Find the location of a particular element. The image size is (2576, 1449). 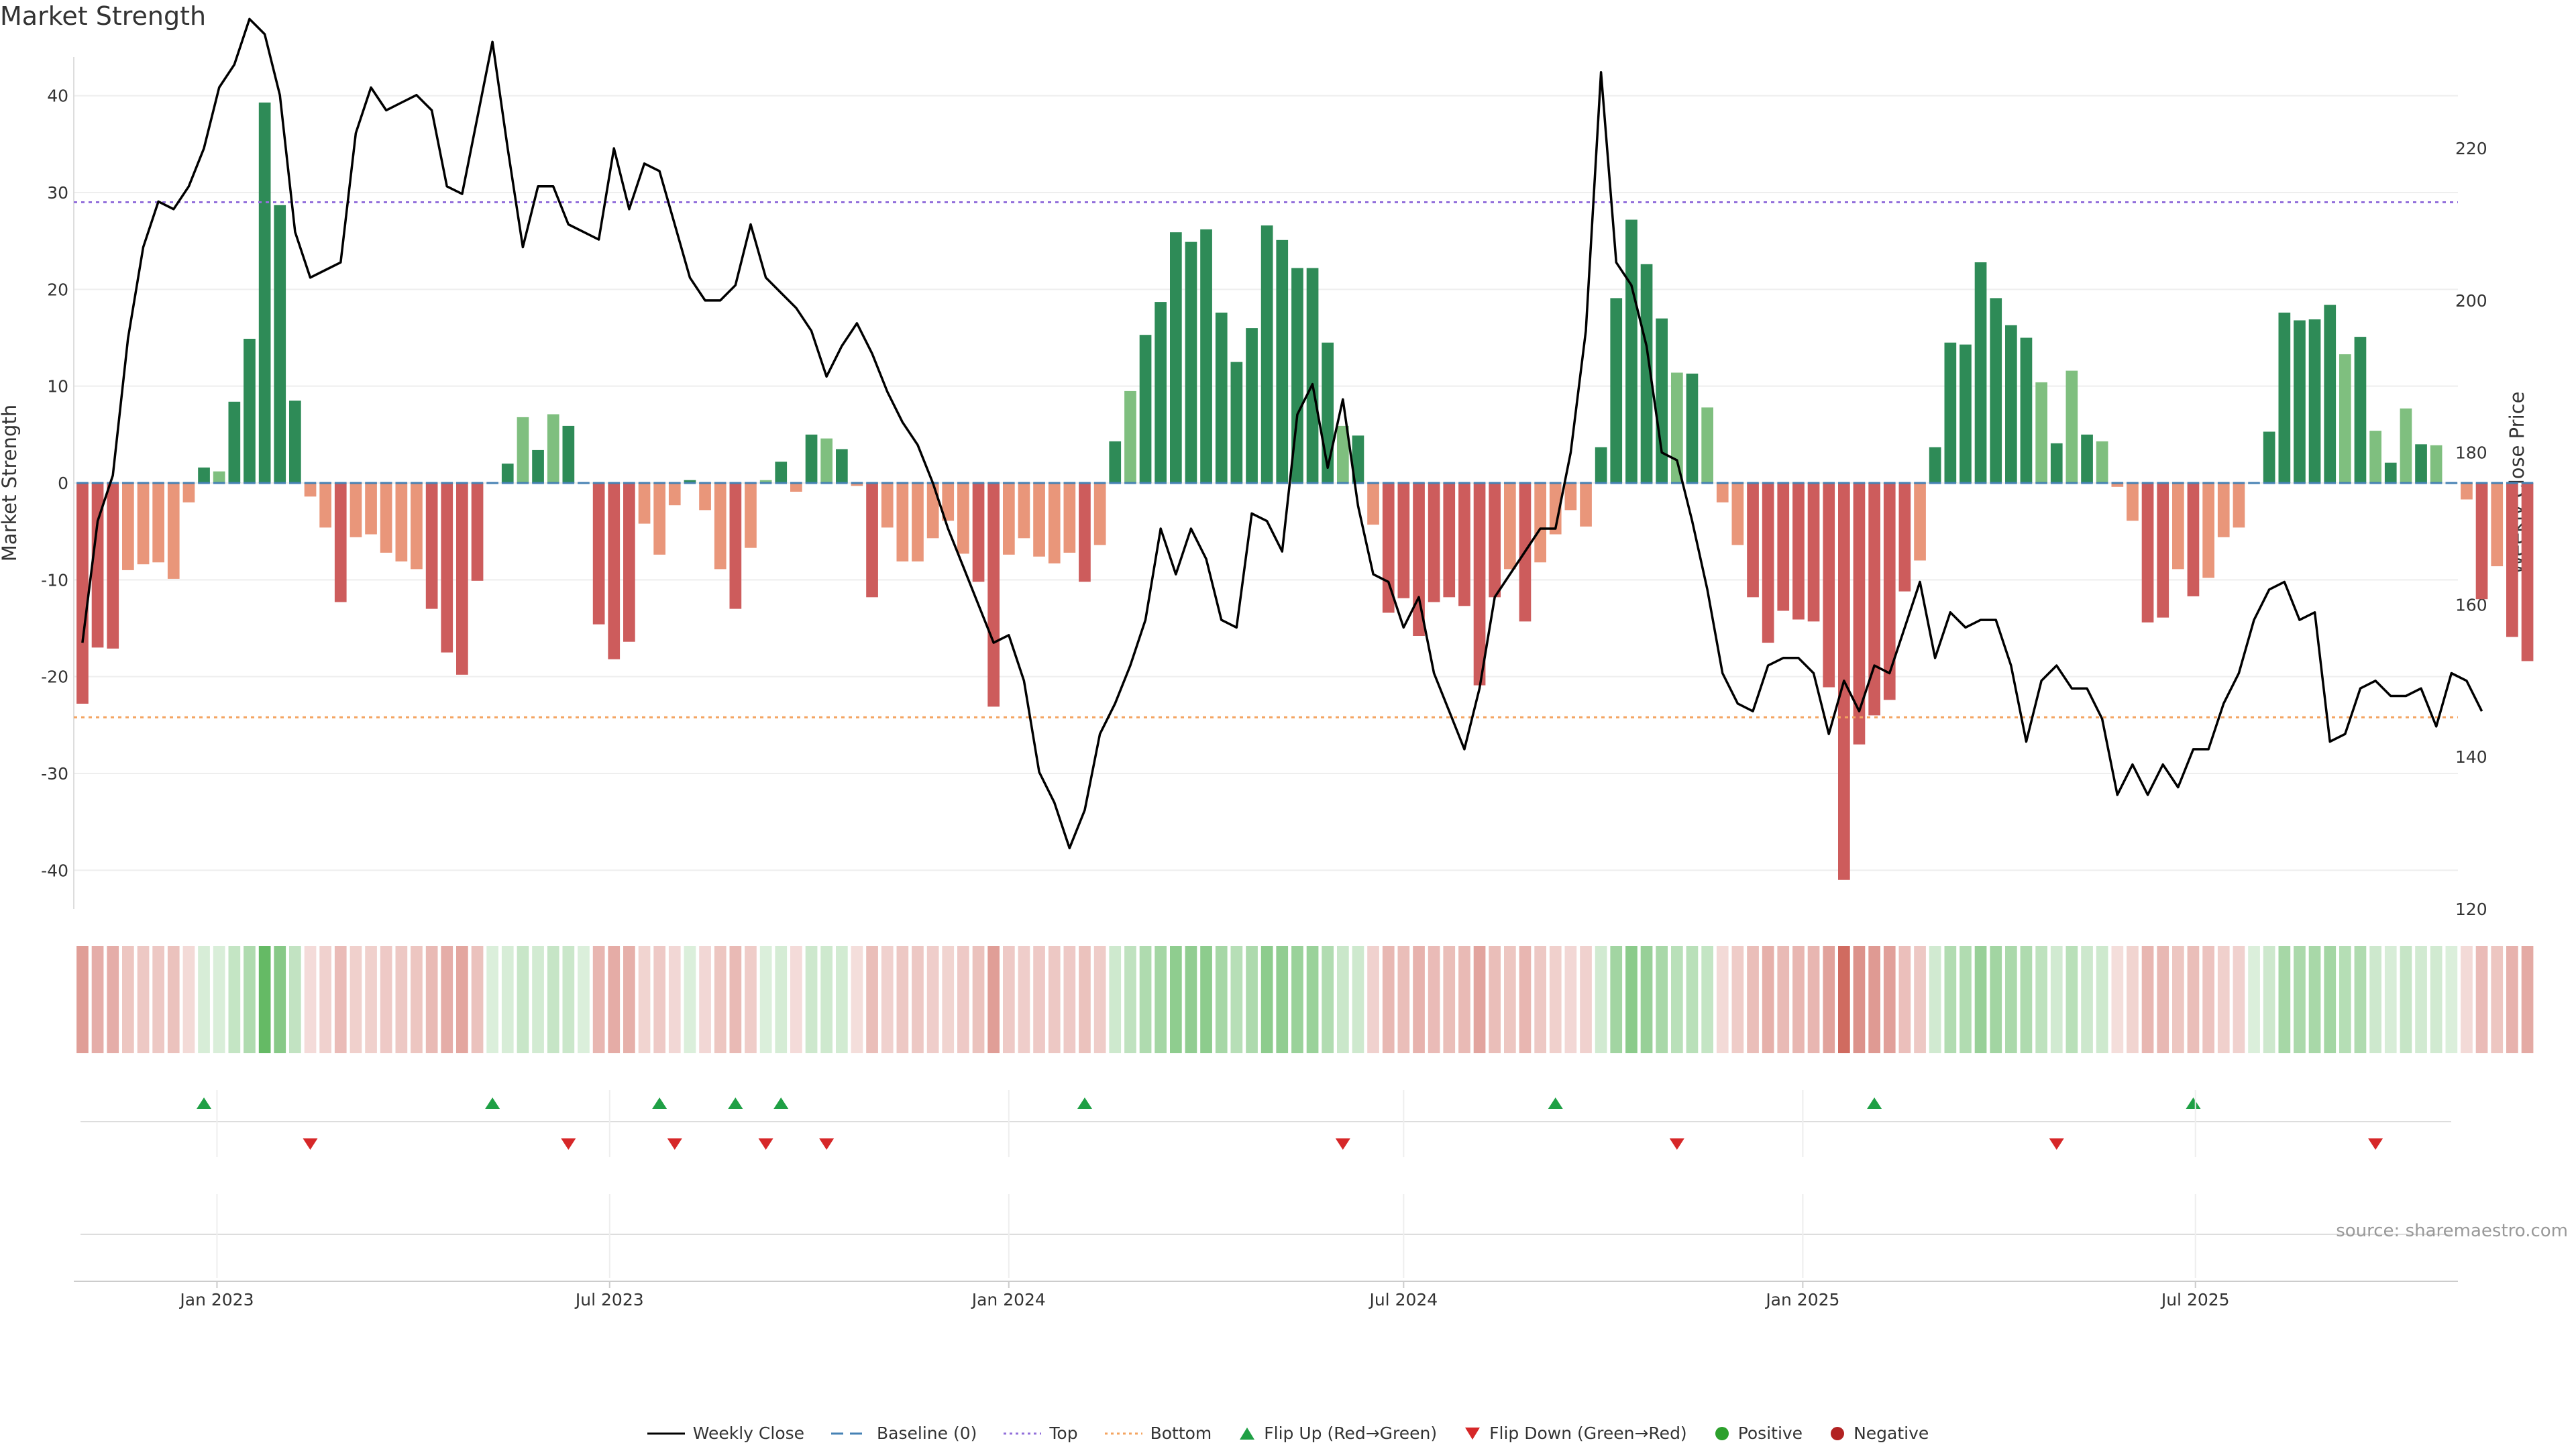

flip-down-marker is located at coordinates (2375, 1144).